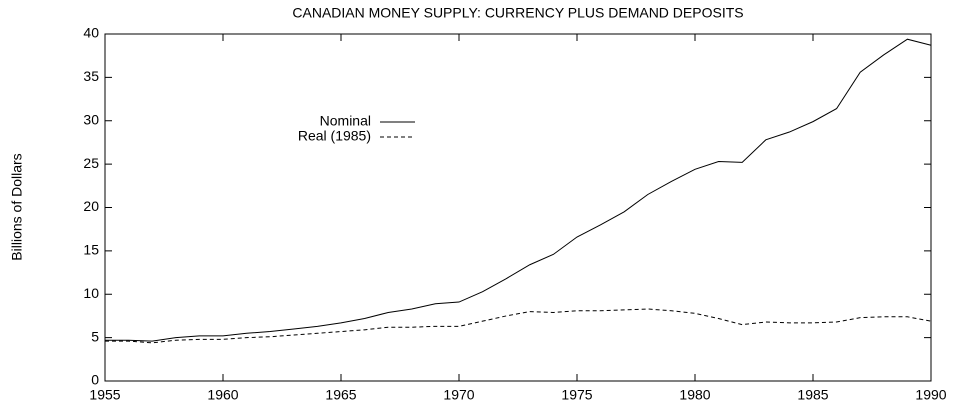  What do you see at coordinates (576, 395) in the screenshot?
I see `x-tick-label: 1975` at bounding box center [576, 395].